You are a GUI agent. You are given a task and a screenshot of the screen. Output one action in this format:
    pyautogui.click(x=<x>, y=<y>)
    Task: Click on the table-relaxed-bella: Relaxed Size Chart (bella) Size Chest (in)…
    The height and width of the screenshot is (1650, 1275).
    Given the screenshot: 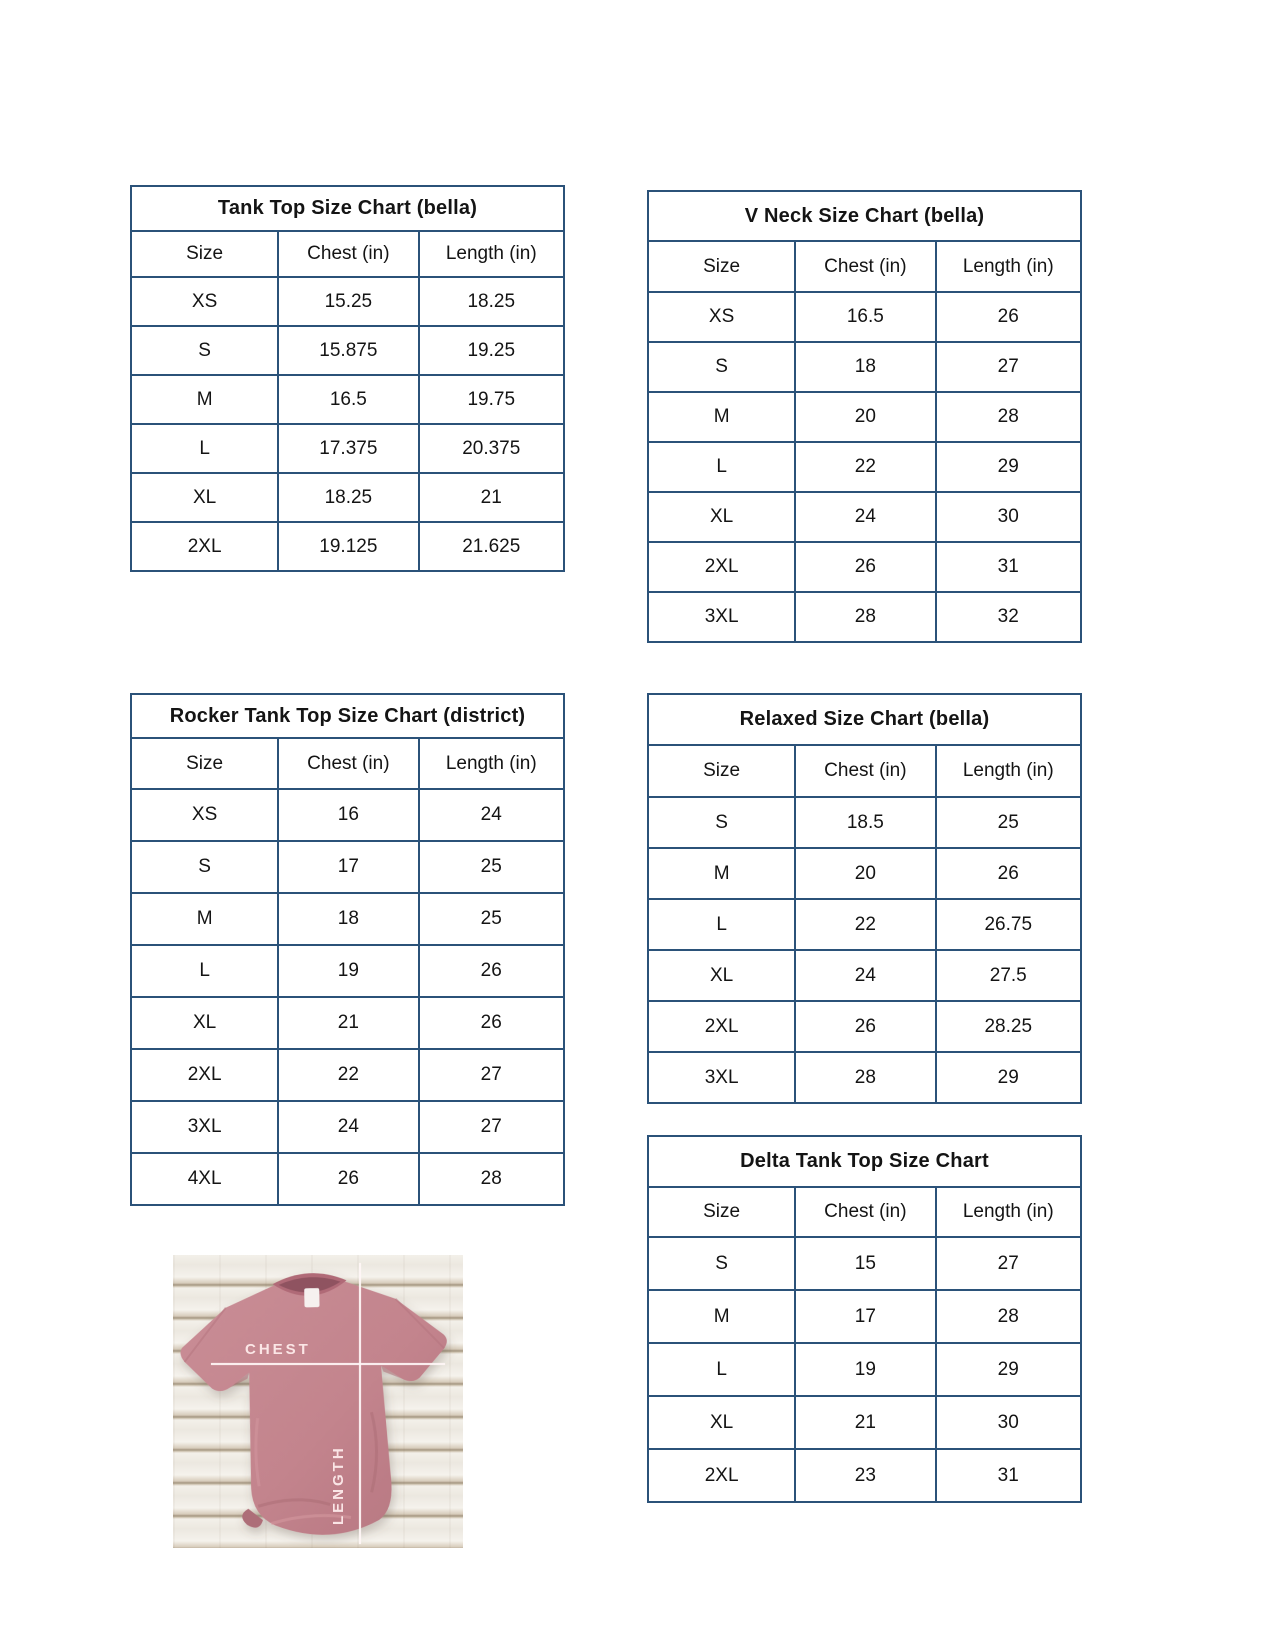 What is the action you would take?
    pyautogui.click(x=864, y=898)
    